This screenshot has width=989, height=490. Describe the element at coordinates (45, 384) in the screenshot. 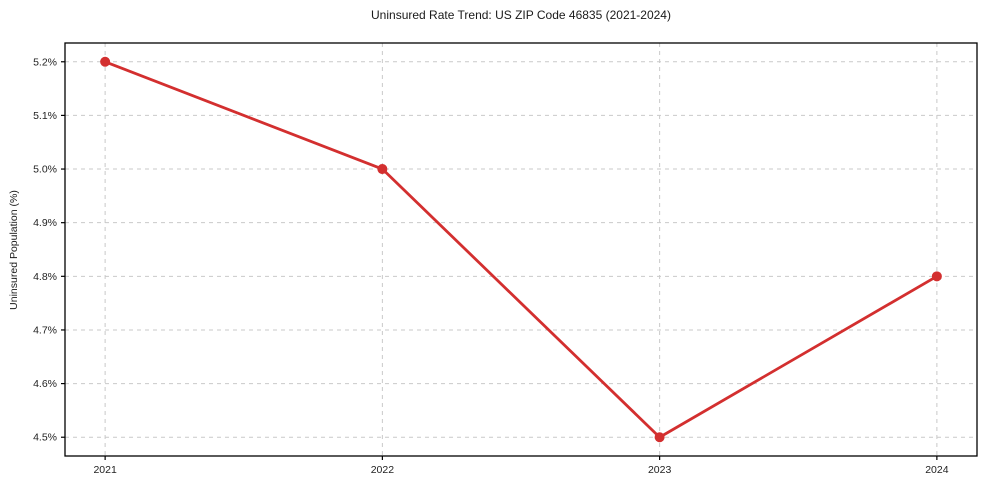

I see `y-tick-label: 4.6%` at that location.